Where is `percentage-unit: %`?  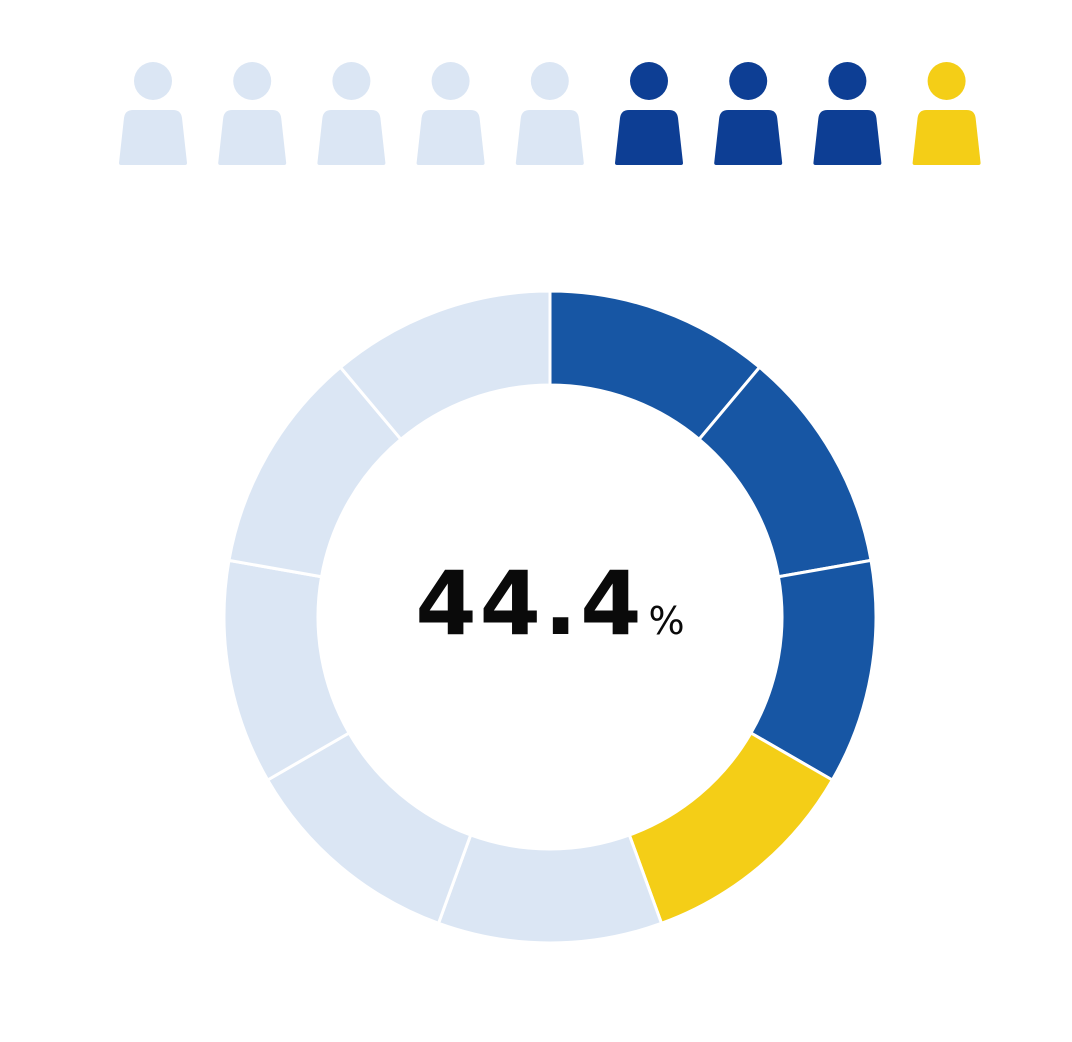 percentage-unit: % is located at coordinates (666, 621).